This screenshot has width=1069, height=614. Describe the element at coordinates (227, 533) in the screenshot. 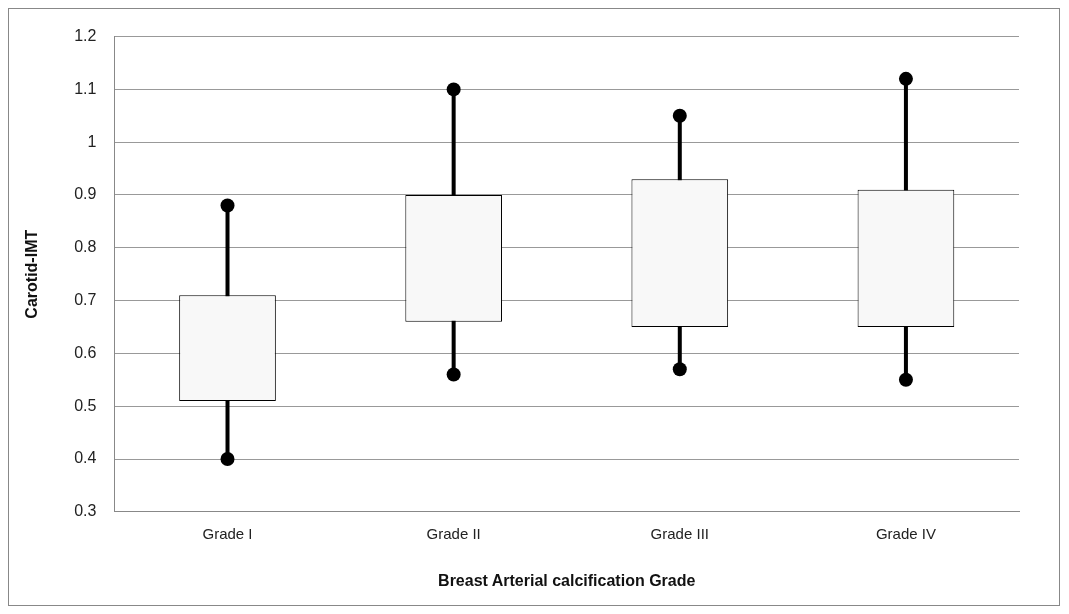

I see `x-tick-label: Grade I` at that location.